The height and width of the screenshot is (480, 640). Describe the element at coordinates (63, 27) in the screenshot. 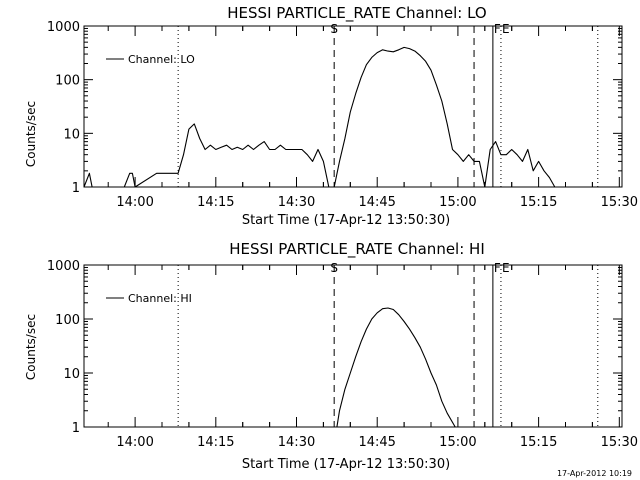

I see `y-tick-label-lo: 1000` at that location.